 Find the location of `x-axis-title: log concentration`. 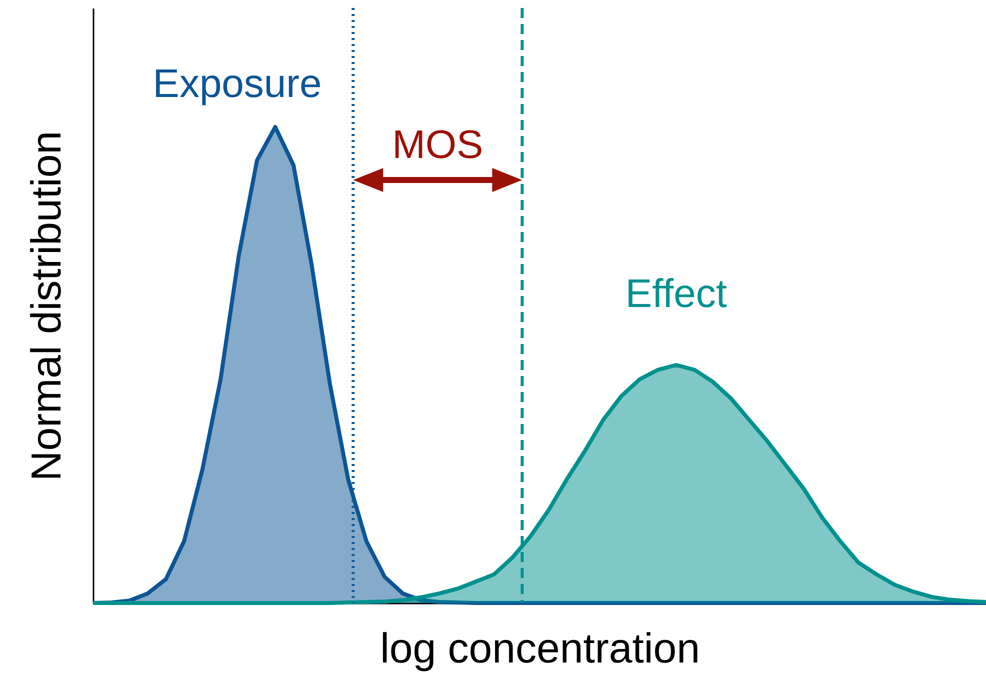

x-axis-title: log concentration is located at coordinates (540, 648).